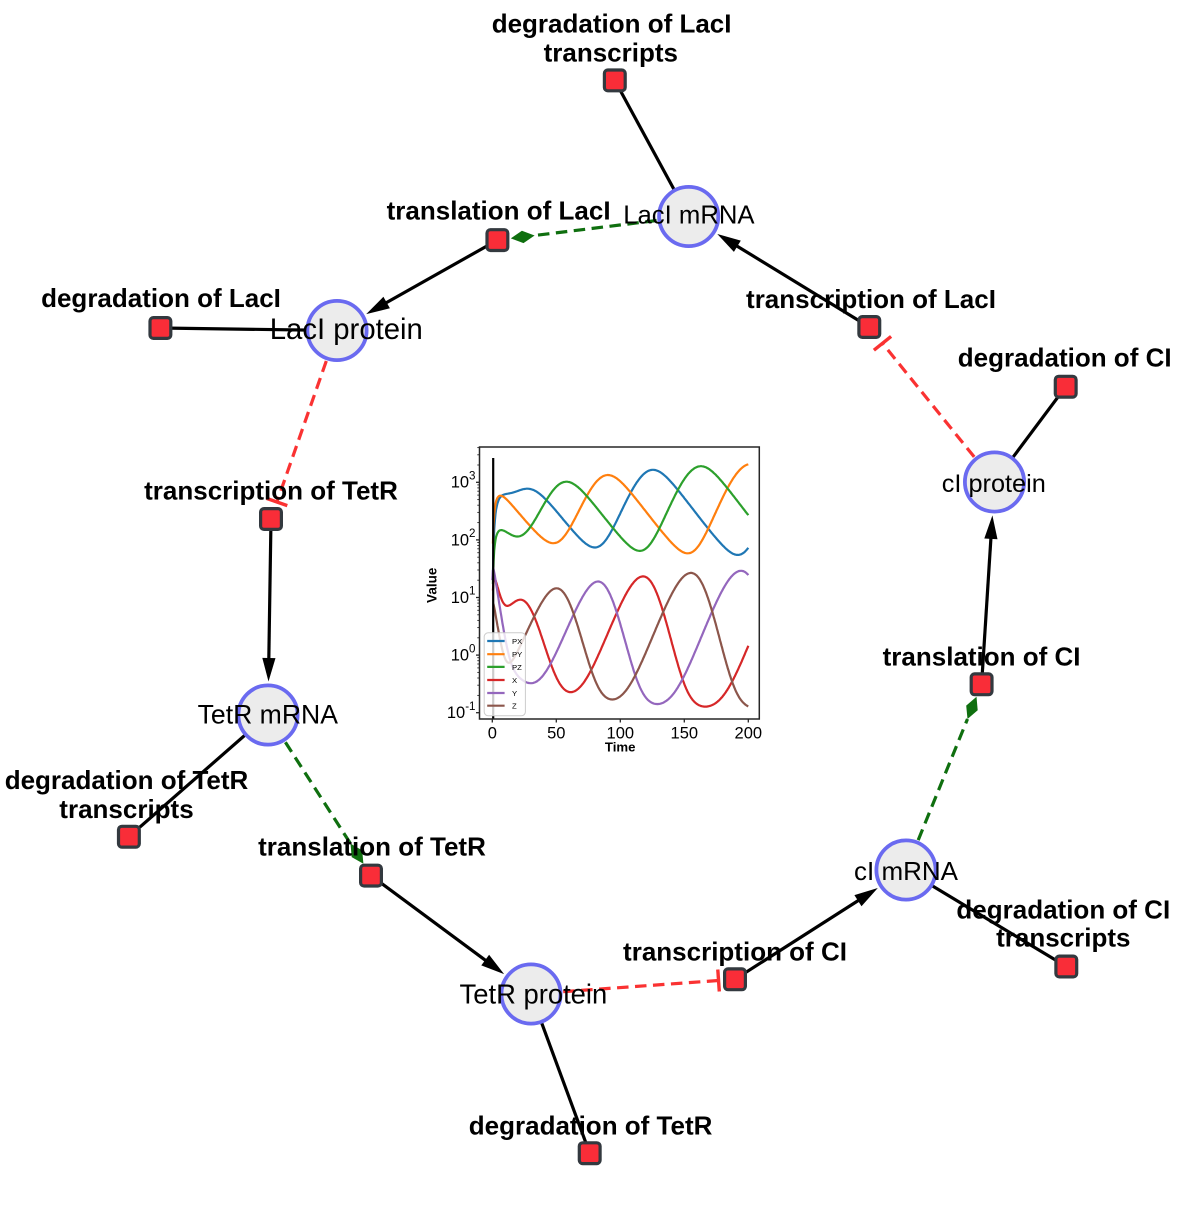  What do you see at coordinates (517, 667) in the screenshot?
I see `svg-text: PZ` at bounding box center [517, 667].